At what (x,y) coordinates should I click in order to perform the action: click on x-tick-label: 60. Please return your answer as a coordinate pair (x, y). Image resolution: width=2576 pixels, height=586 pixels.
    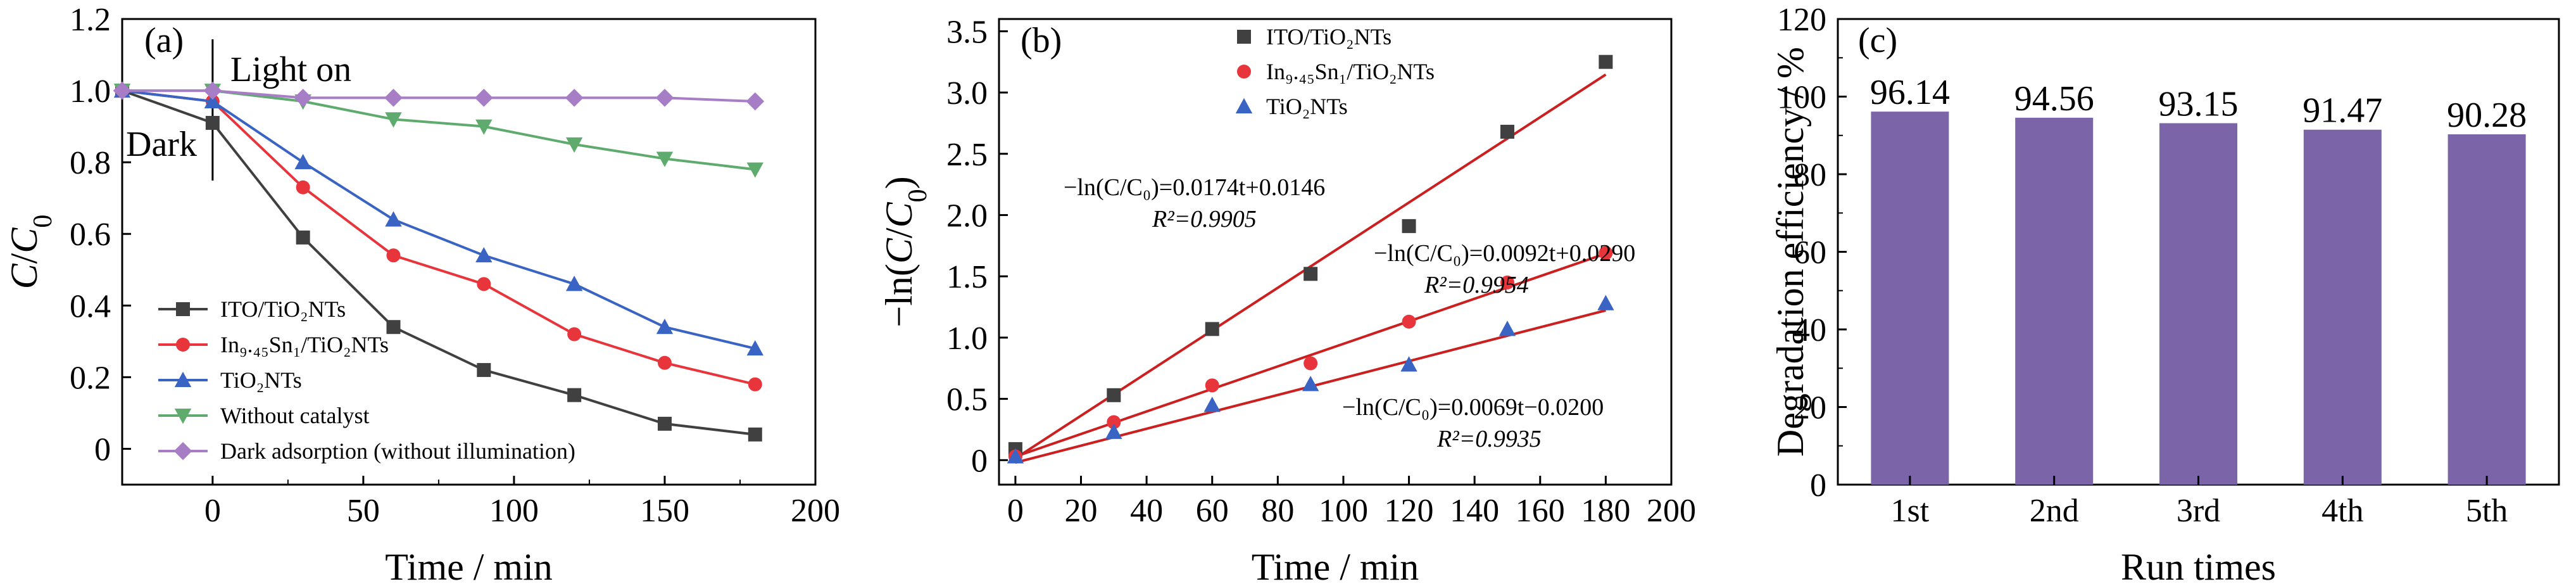
    Looking at the image, I should click on (1212, 511).